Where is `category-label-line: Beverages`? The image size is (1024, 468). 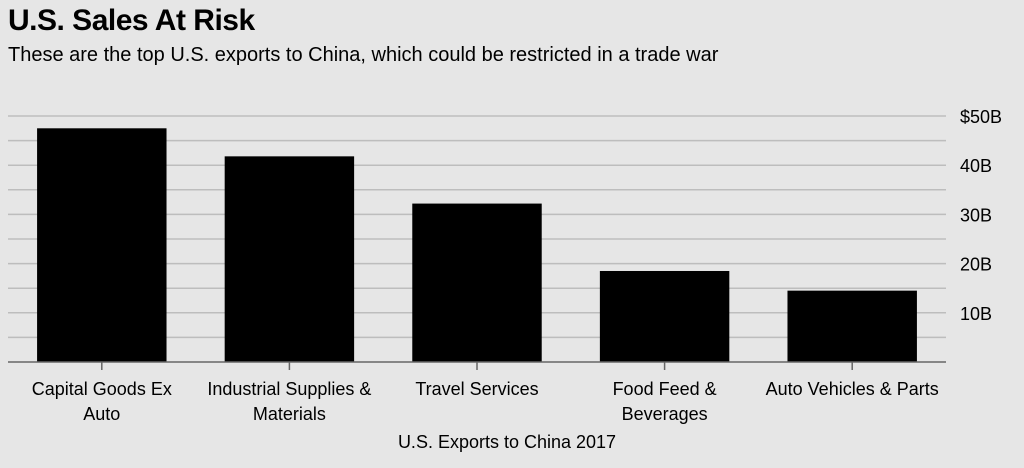 category-label-line: Beverages is located at coordinates (665, 414).